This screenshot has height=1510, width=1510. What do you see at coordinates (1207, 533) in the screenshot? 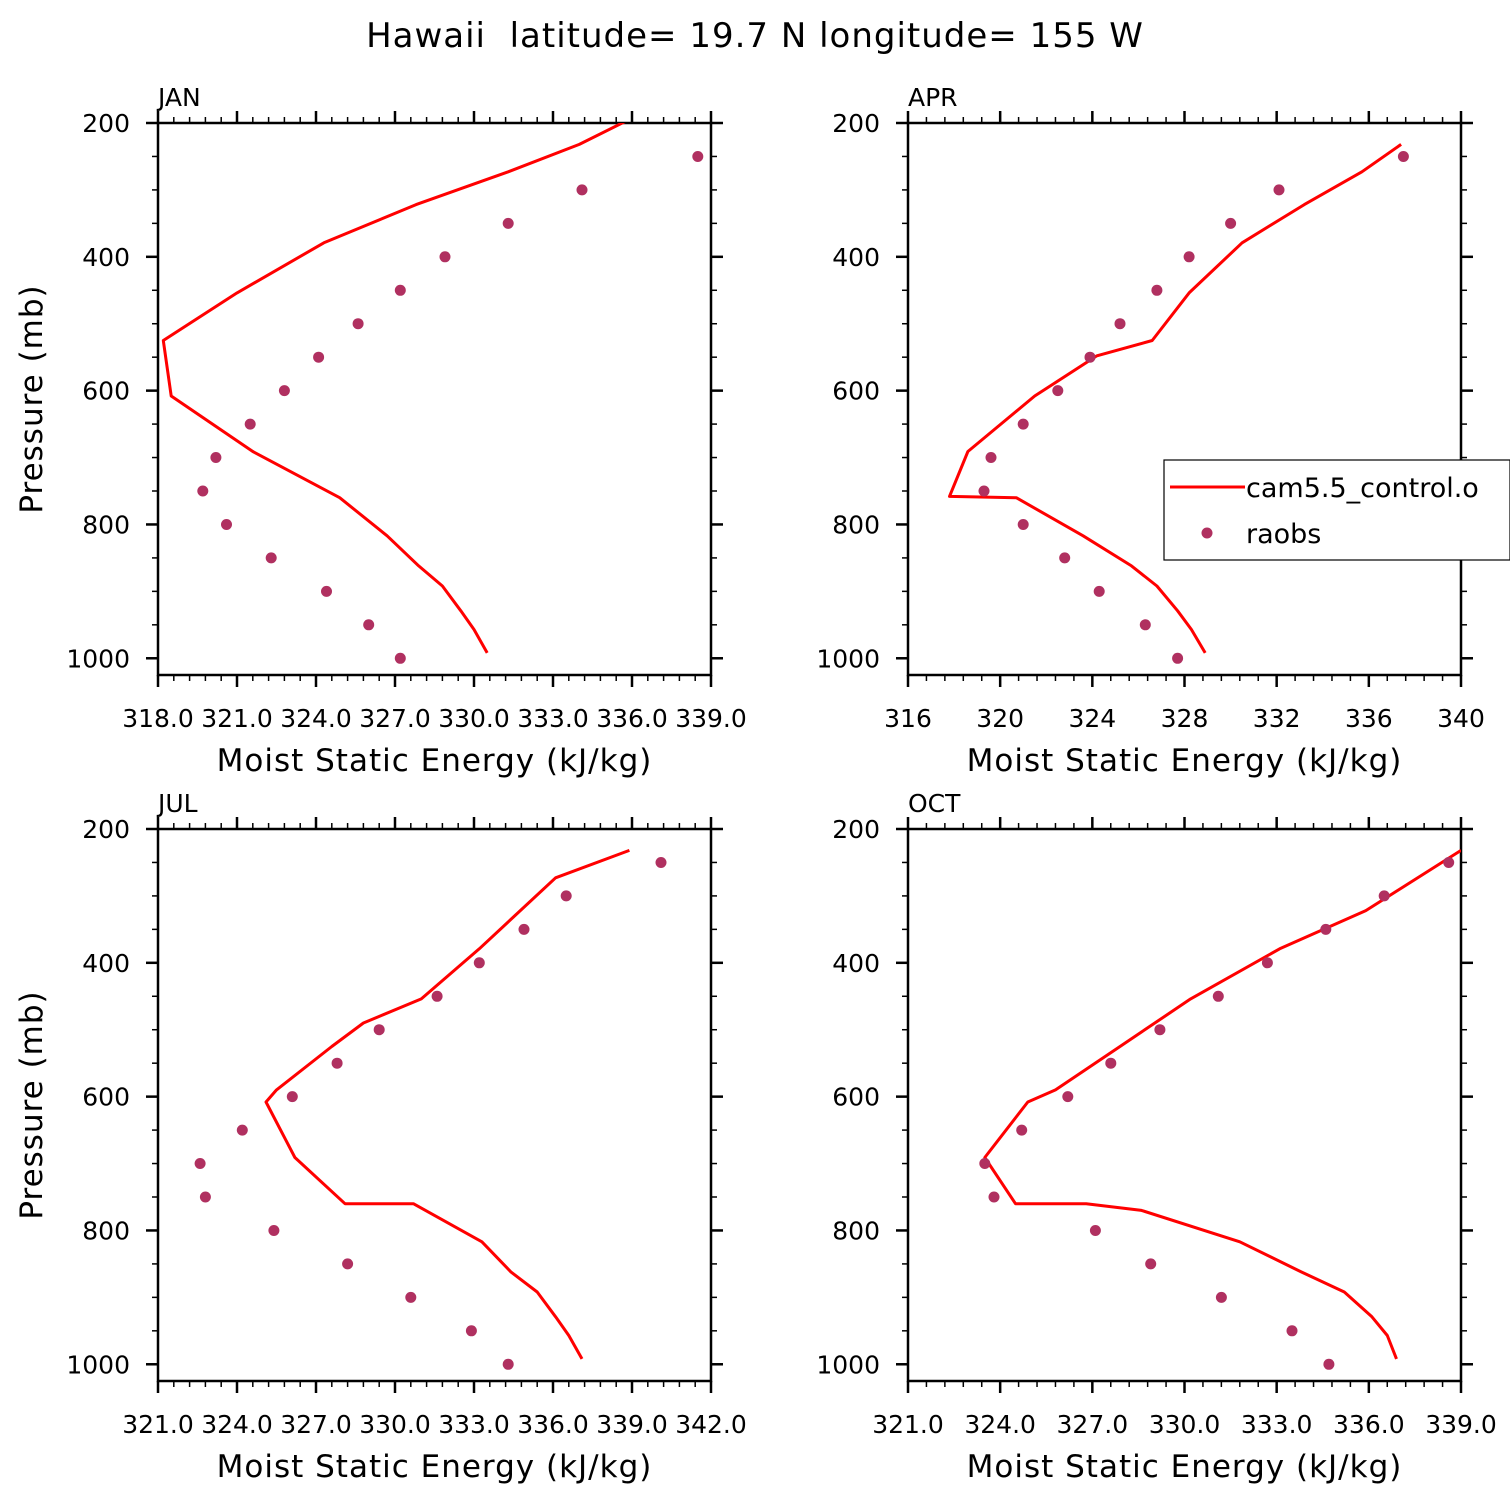
I see `legend-obs-marker` at bounding box center [1207, 533].